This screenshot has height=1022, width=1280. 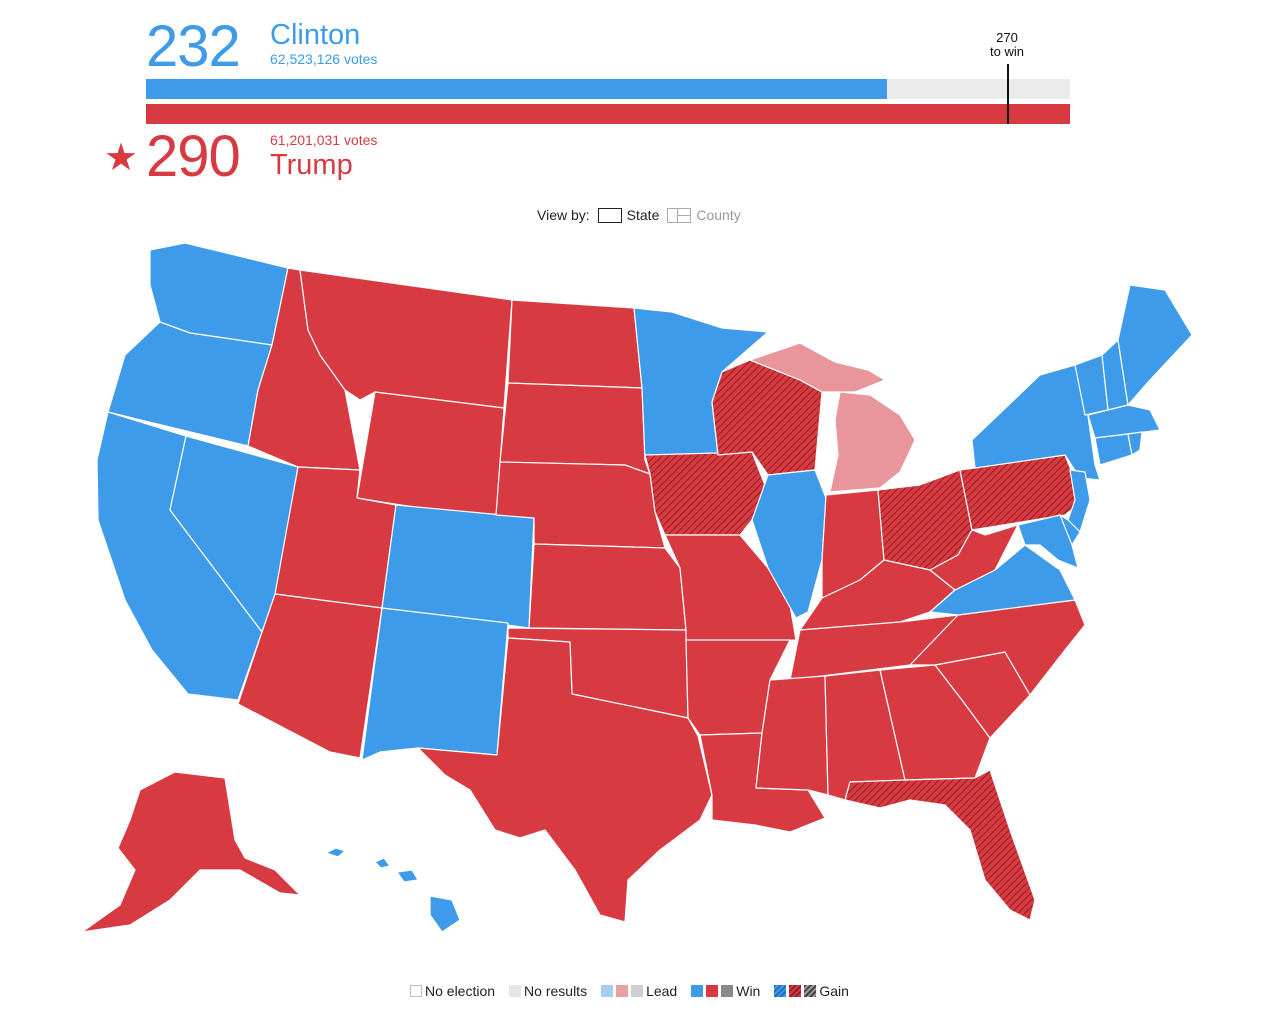 I want to click on legend-no-results: No results, so click(x=548, y=991).